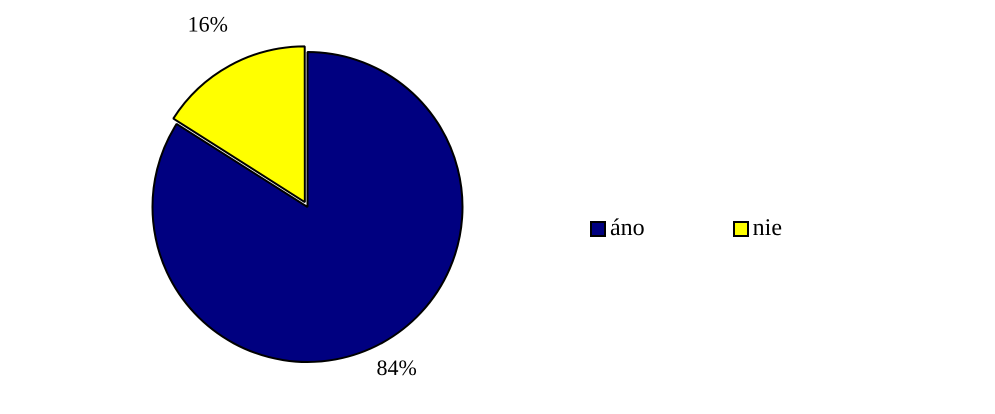 This screenshot has width=995, height=414. Describe the element at coordinates (767, 228) in the screenshot. I see `legend-label: nie` at that location.